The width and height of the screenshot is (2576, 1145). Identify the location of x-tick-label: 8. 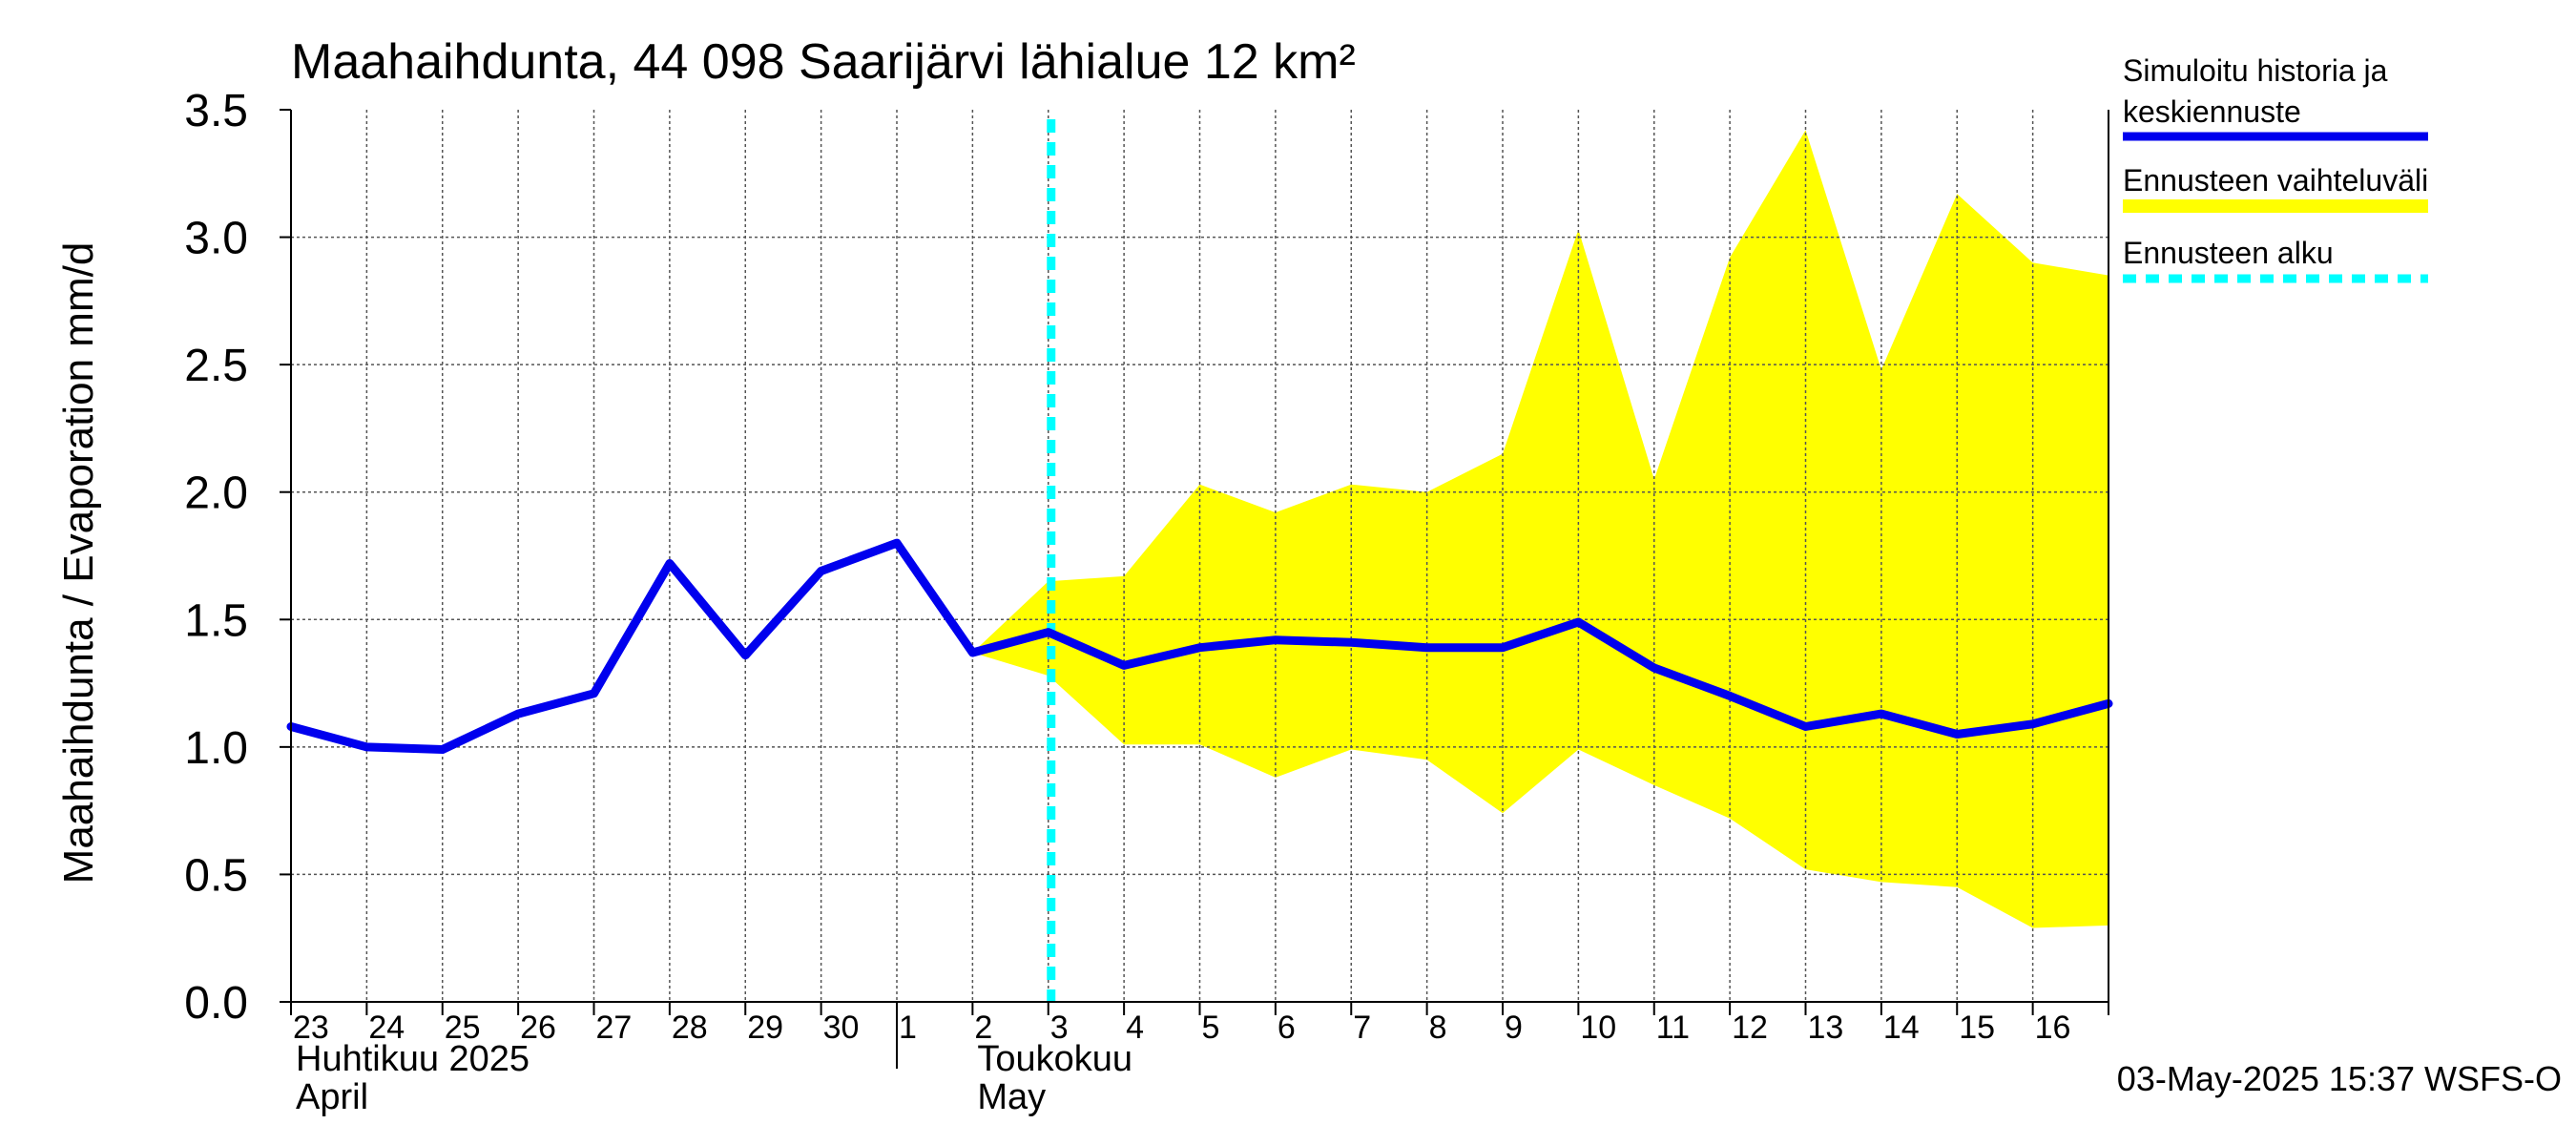
(1438, 1028).